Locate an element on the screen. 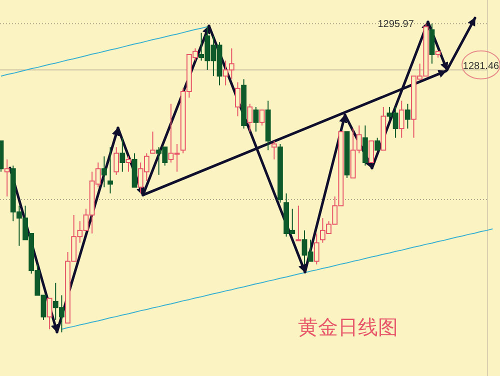 This screenshot has width=500, height=376. text: 黄金日线图 is located at coordinates (348, 327).